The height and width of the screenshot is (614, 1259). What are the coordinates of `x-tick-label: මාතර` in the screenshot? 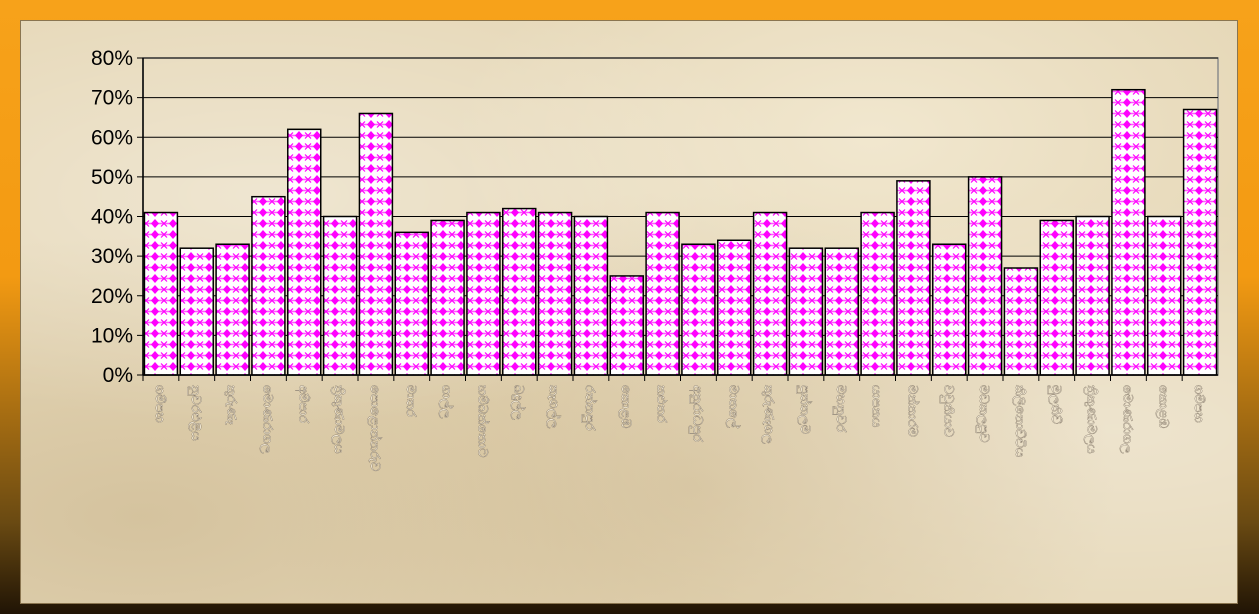 It's located at (410, 401).